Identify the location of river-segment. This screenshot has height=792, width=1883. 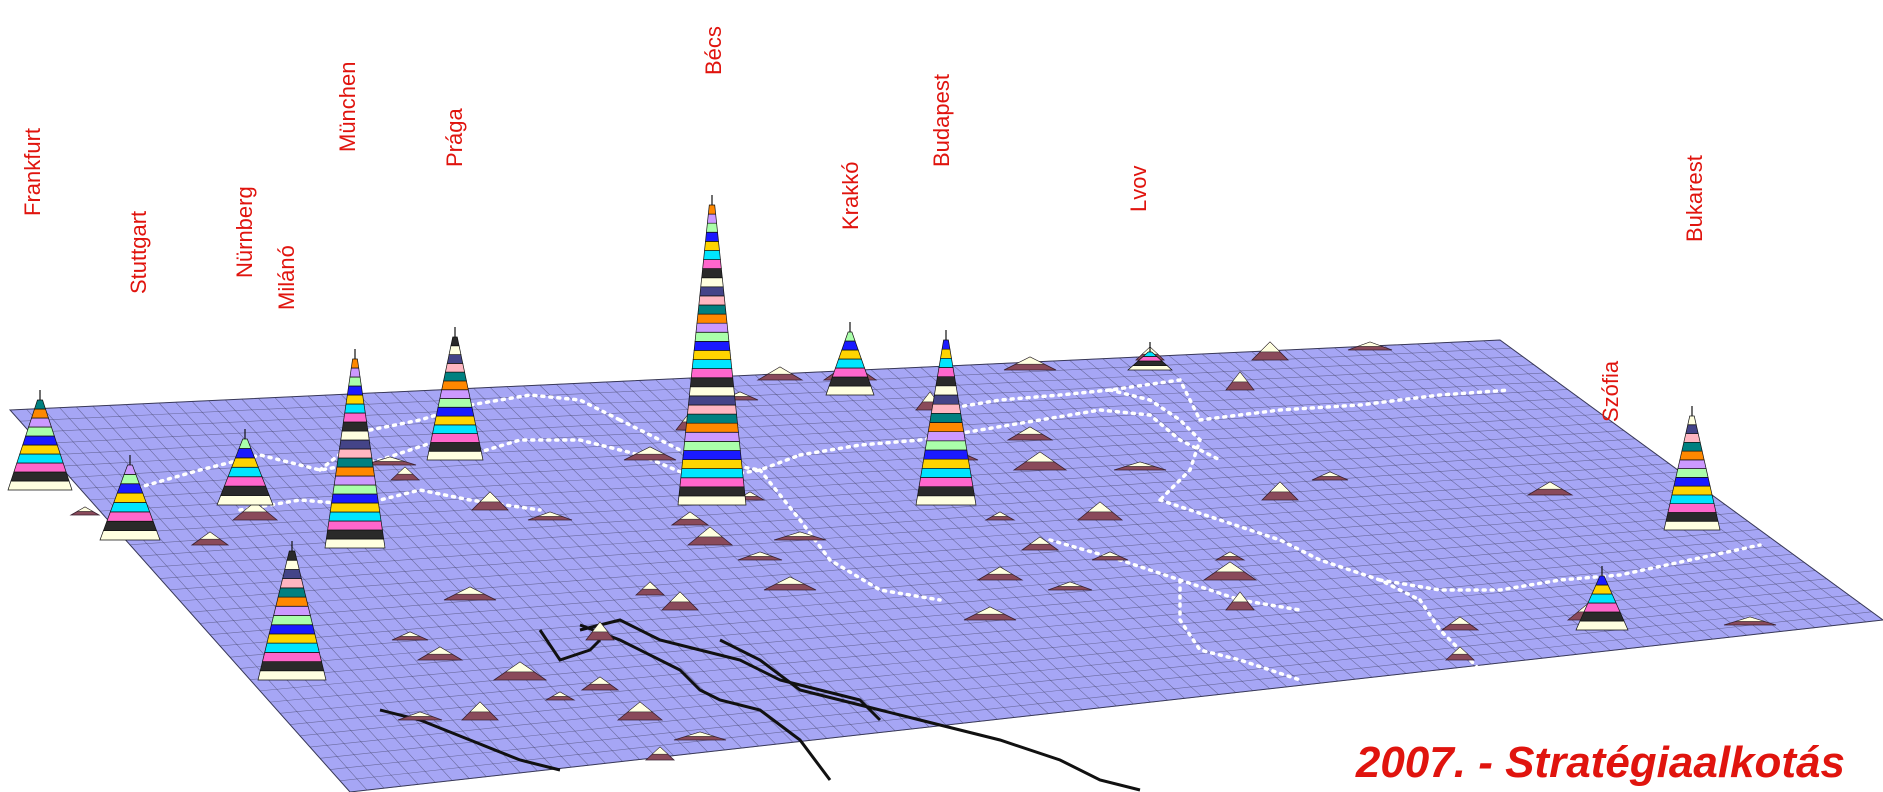
(705, 702).